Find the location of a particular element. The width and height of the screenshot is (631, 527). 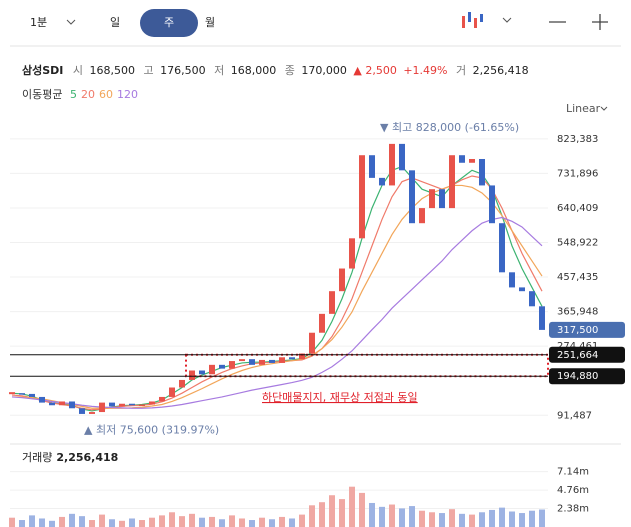

y-tick-label: 274,461 is located at coordinates (577, 346).